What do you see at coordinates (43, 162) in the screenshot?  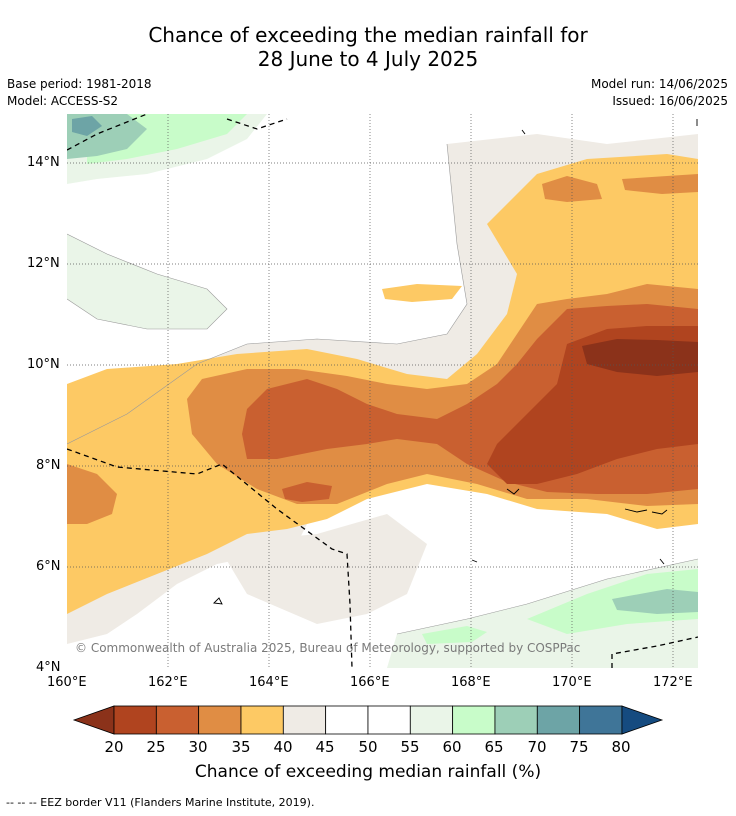 I see `y-tick-label: 14°N` at bounding box center [43, 162].